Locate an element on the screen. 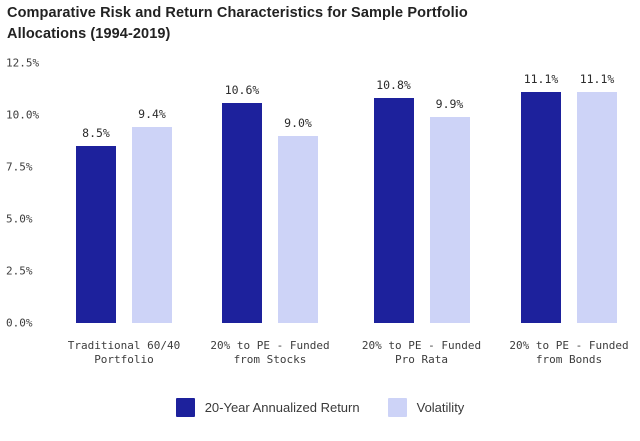 This screenshot has width=640, height=441. y-axis-tick-label: 7.5% is located at coordinates (19, 167).